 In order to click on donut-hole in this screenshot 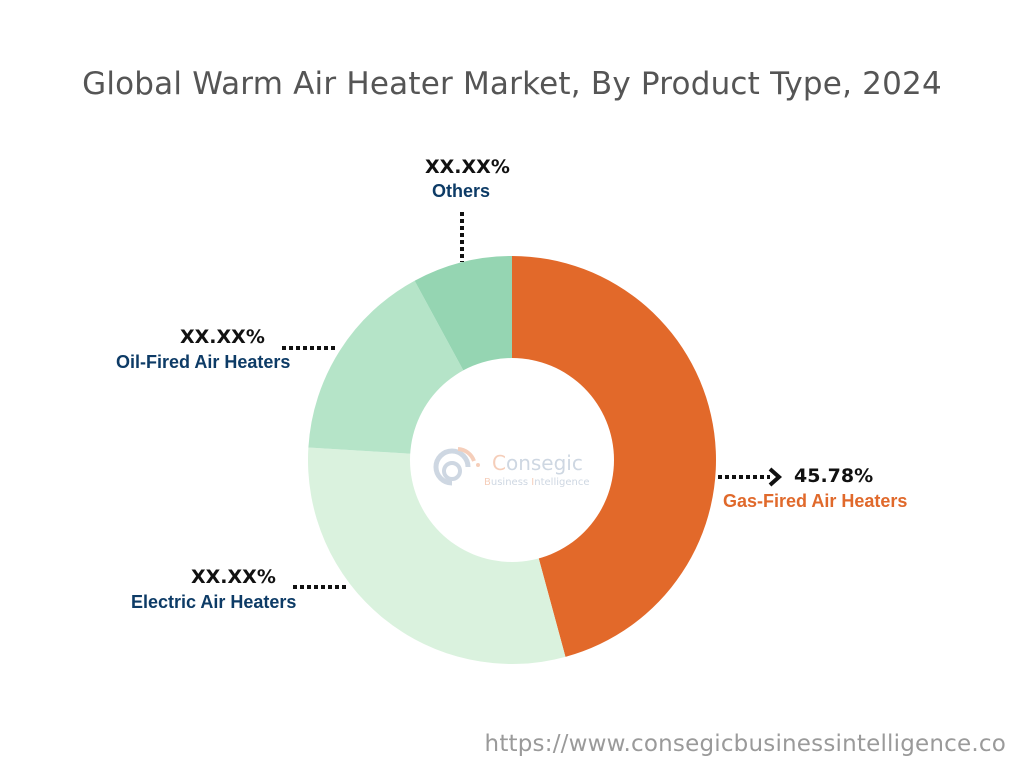, I will do `click(512, 460)`.